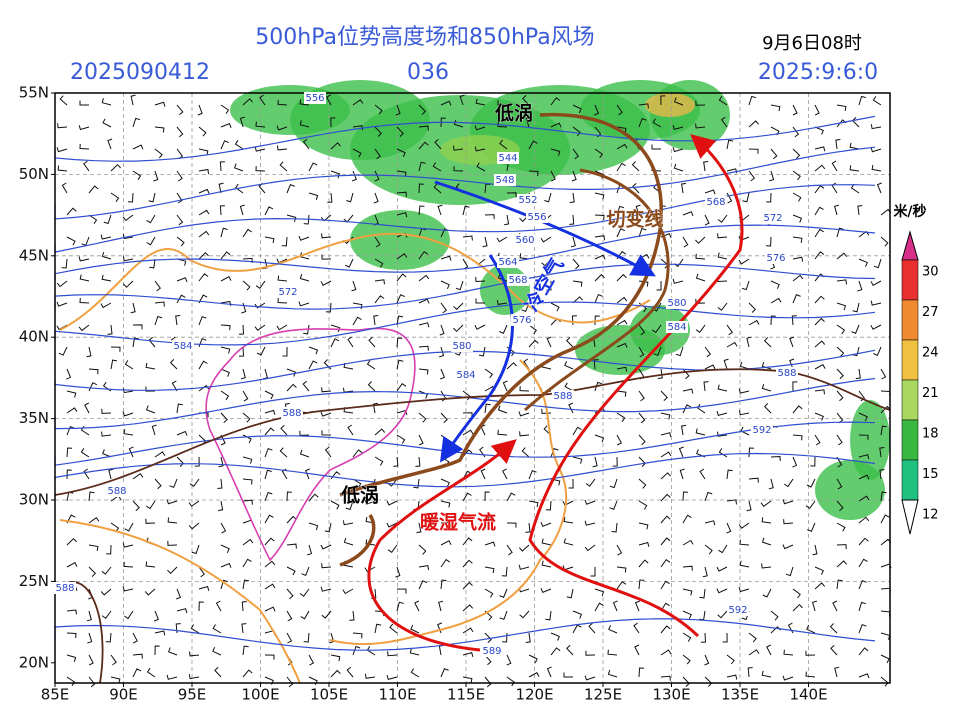 This screenshot has width=964, height=724. What do you see at coordinates (930, 434) in the screenshot?
I see `colorbar-label: 18` at bounding box center [930, 434].